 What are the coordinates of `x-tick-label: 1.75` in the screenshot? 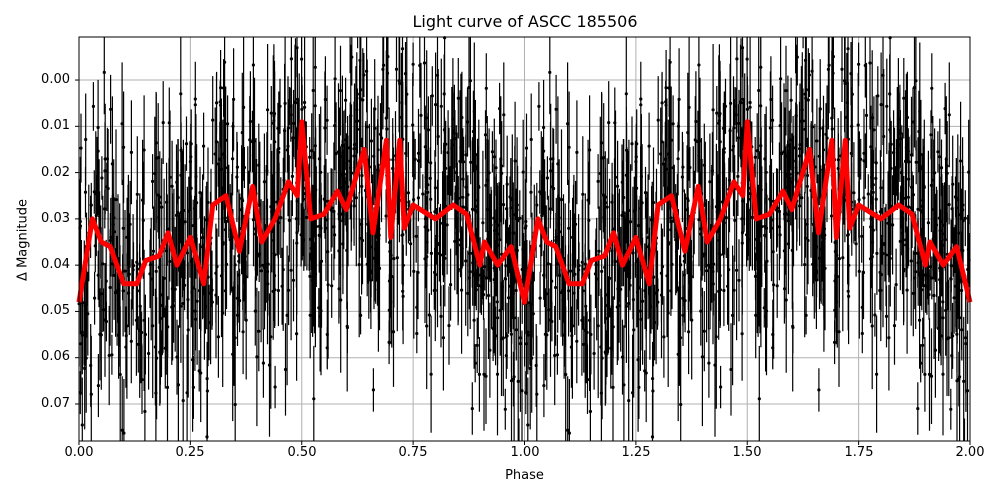 It's located at (859, 452).